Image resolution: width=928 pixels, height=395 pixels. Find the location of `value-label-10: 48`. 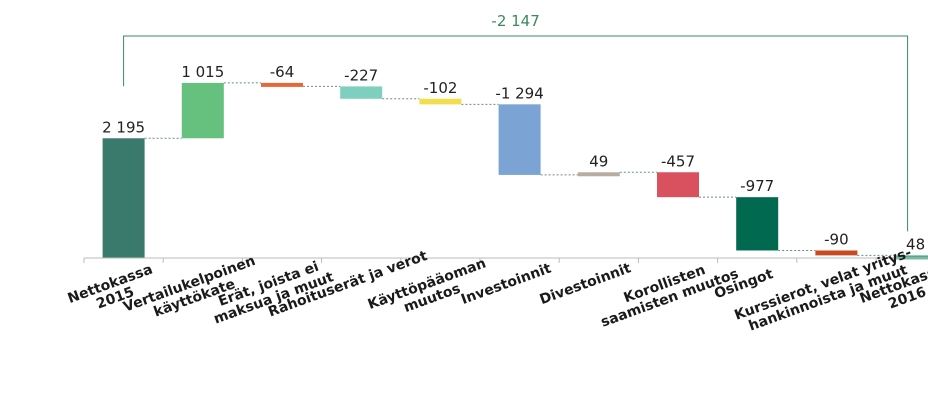

value-label-10: 48 is located at coordinates (915, 244).